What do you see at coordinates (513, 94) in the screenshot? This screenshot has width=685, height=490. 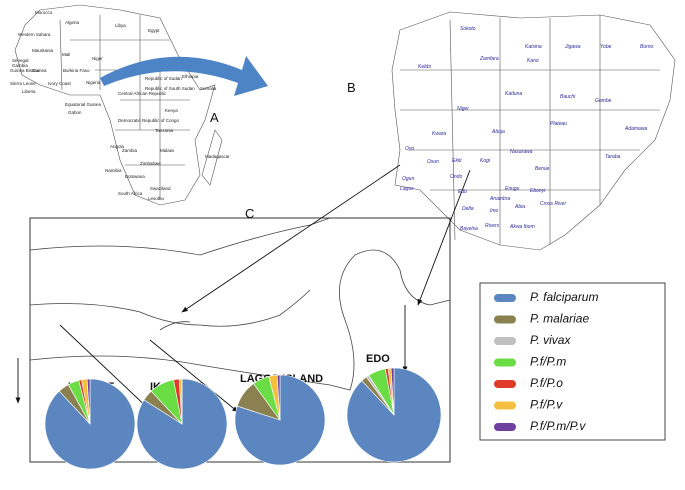 I see `state-label: Kaduna` at bounding box center [513, 94].